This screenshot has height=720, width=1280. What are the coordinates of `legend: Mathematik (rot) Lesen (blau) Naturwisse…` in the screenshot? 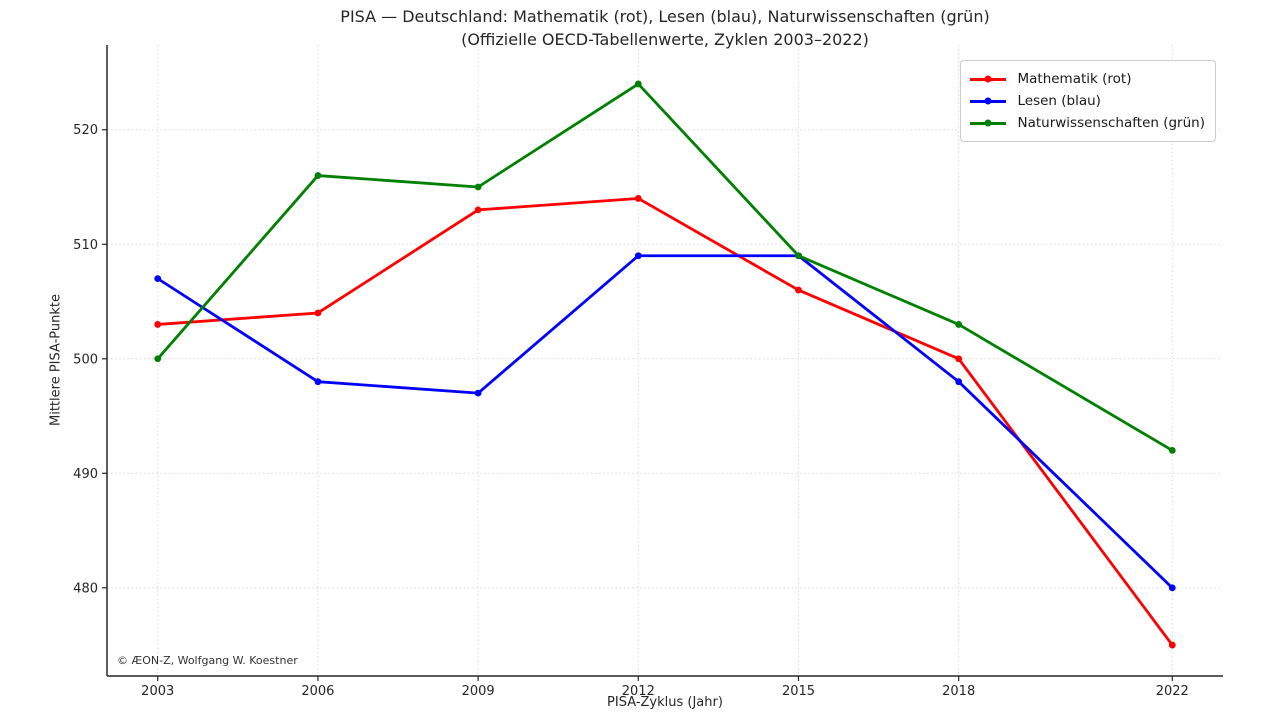 It's located at (1088, 101).